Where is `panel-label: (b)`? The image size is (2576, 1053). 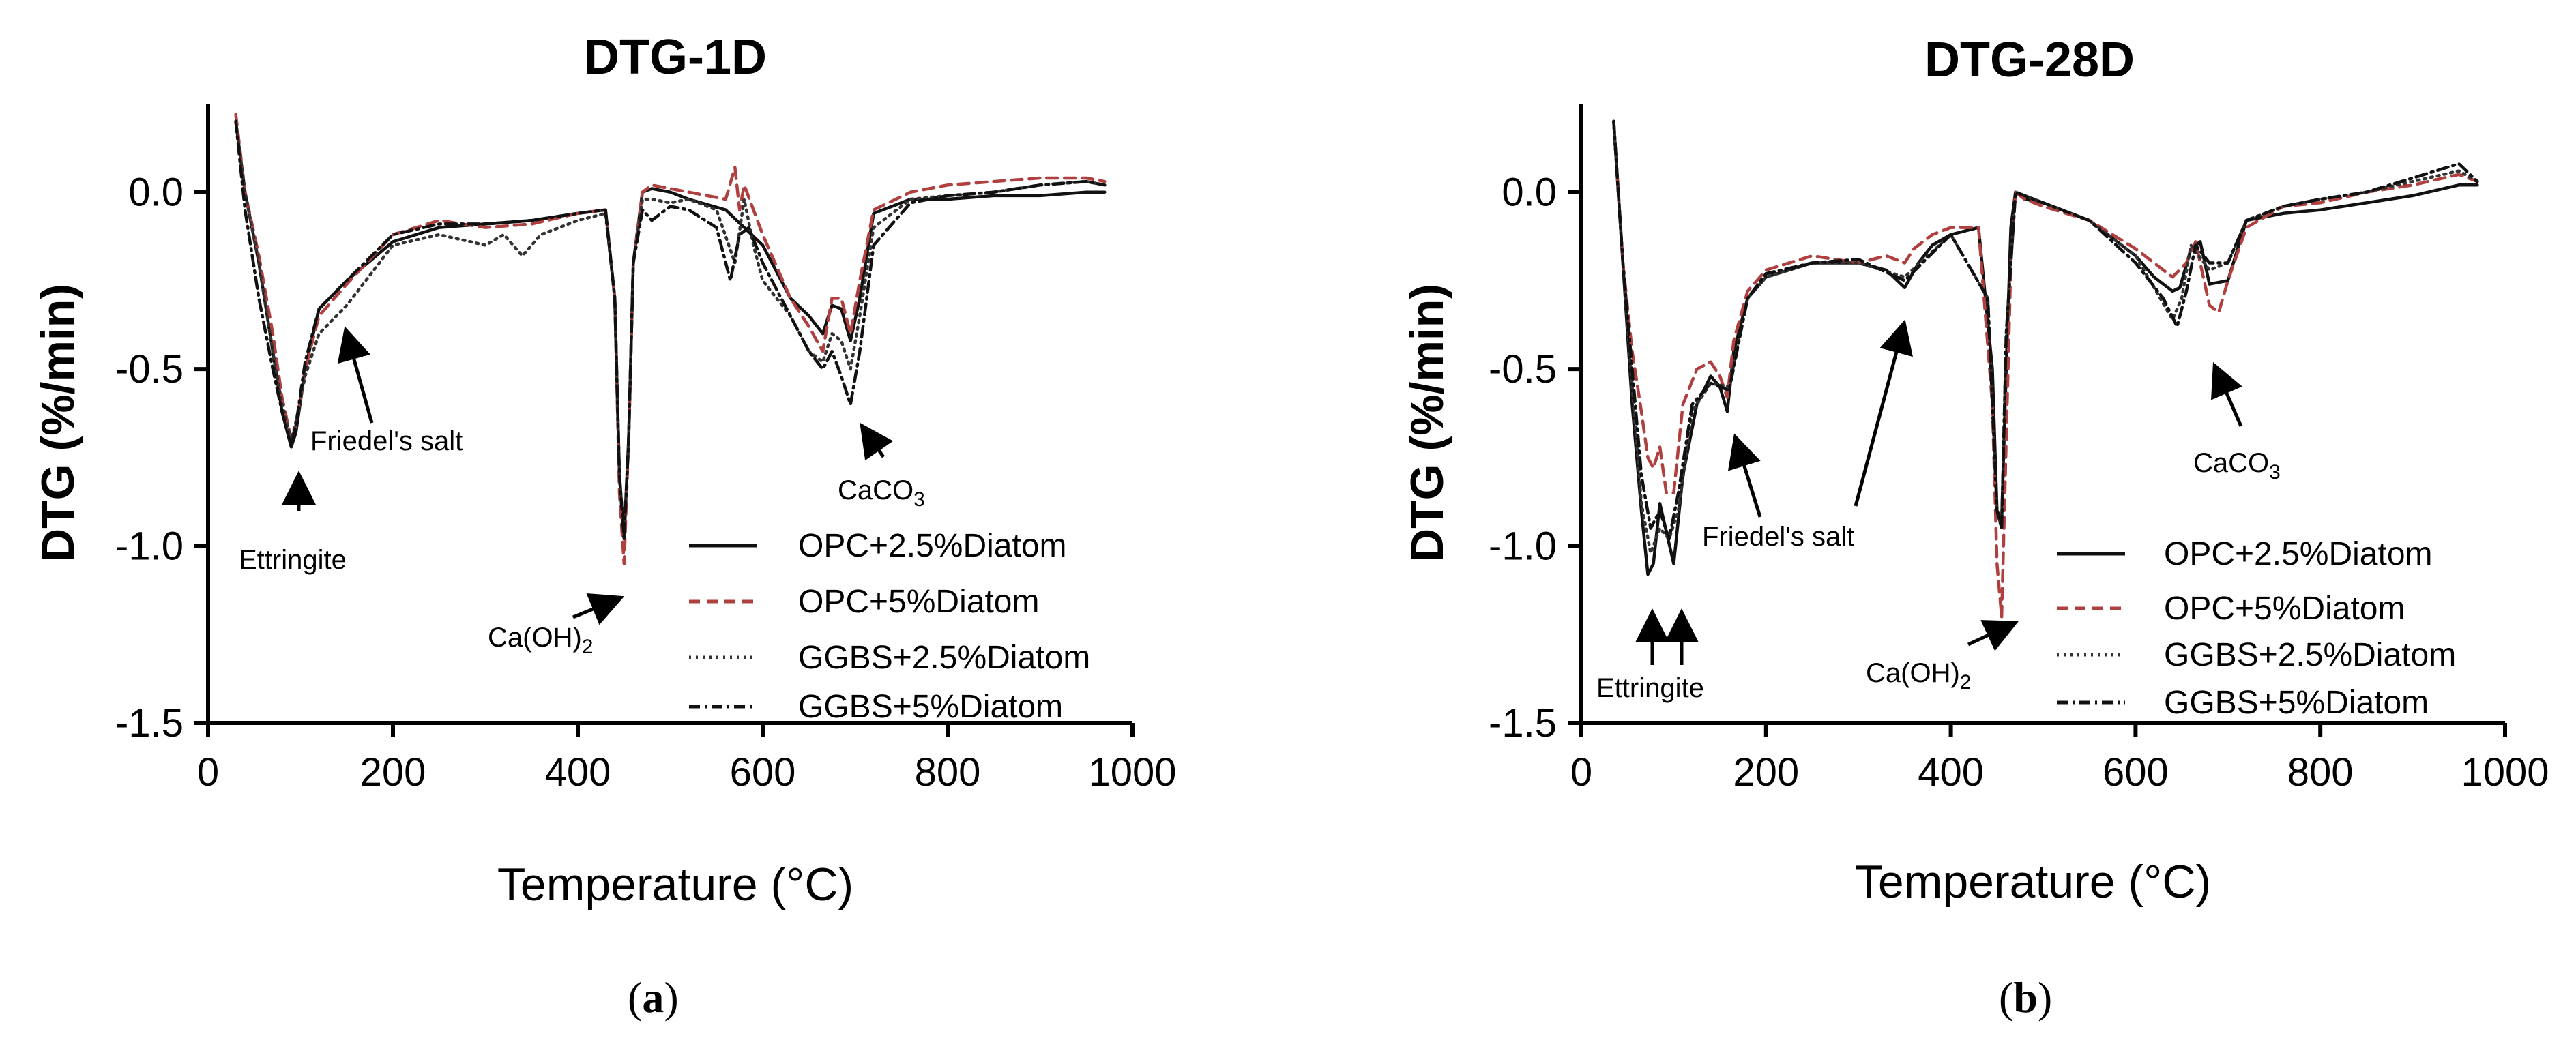
panel-label: (b) is located at coordinates (2025, 997).